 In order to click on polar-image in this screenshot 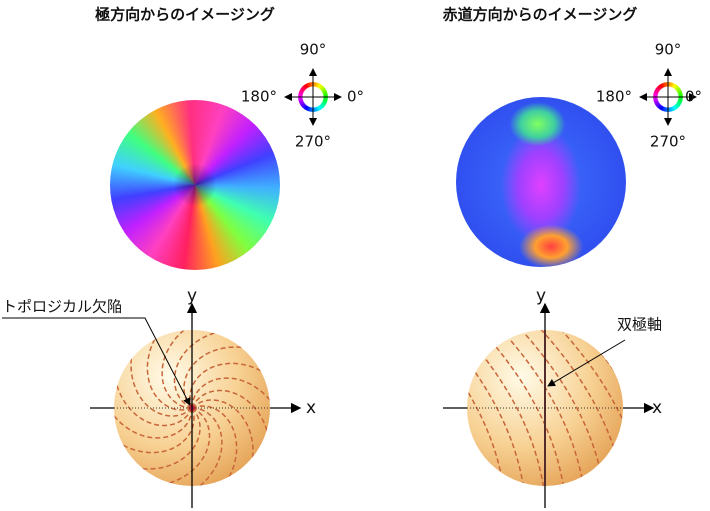, I will do `click(195, 185)`.